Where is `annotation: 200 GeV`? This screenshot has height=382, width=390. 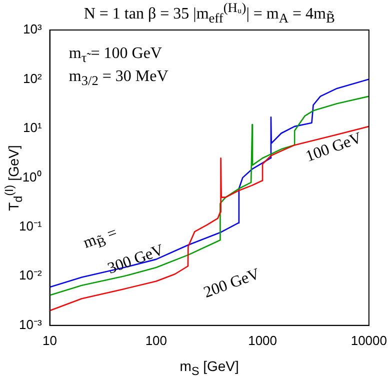 annotation: 200 GeV is located at coordinates (231, 284).